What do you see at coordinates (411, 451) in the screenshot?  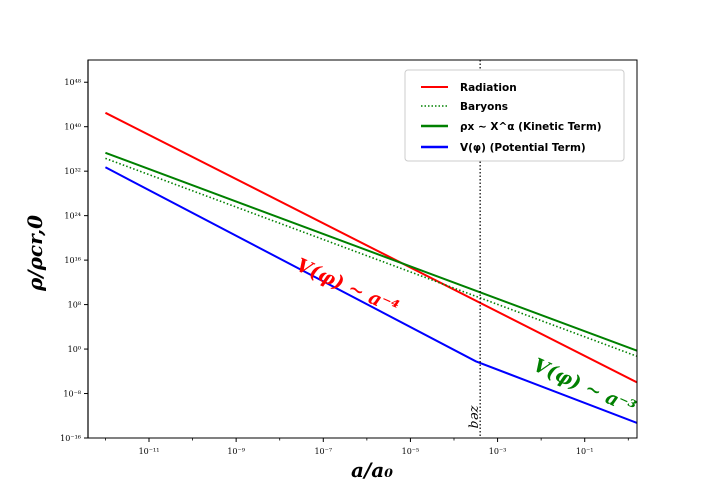 I see `x-tick-label: 10⁻⁵` at bounding box center [411, 451].